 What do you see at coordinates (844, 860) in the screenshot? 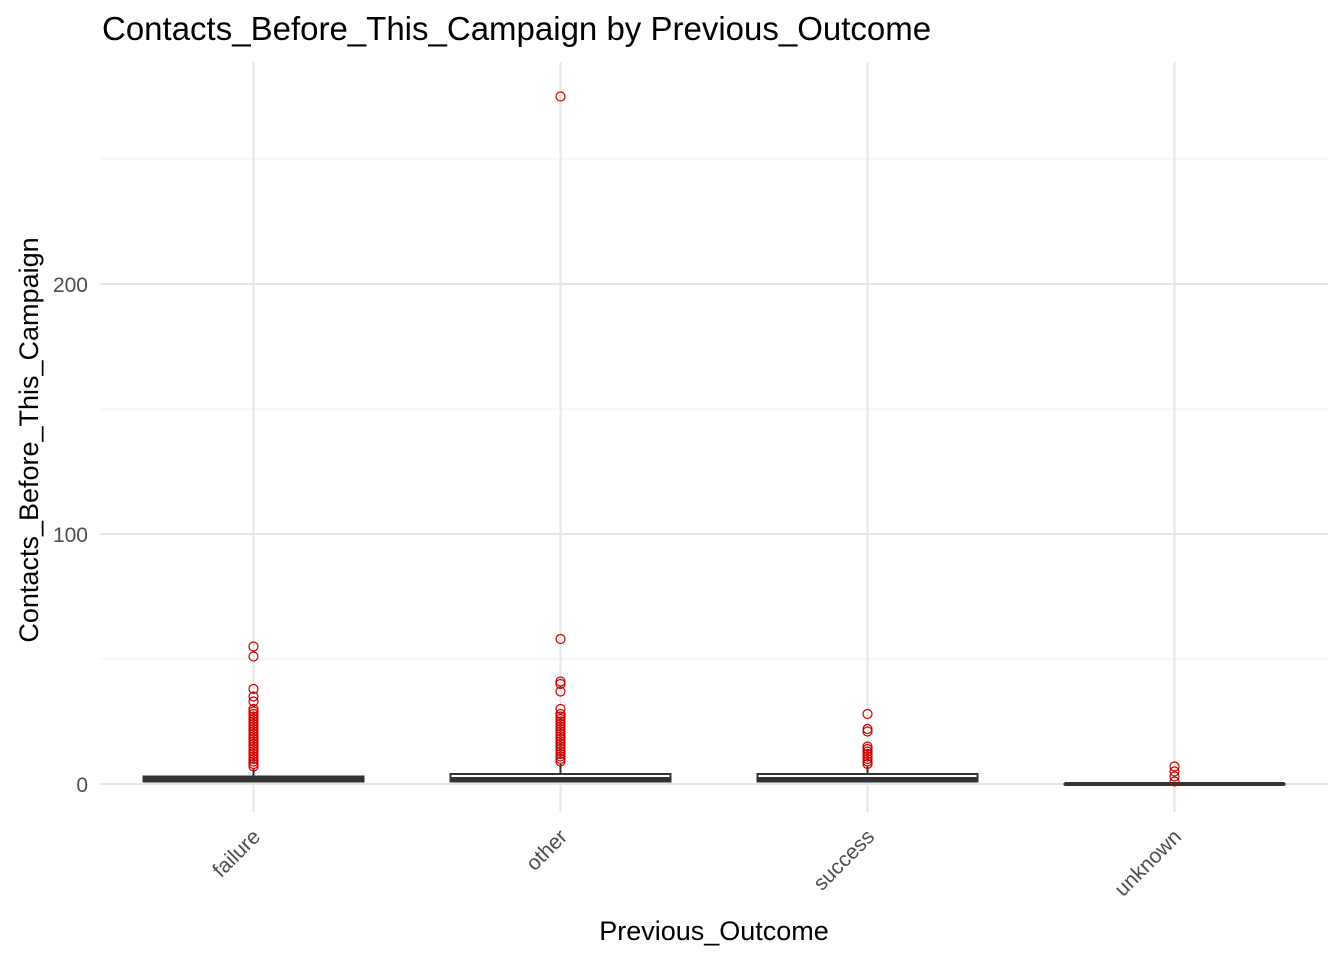
I see `x-tick-label: success` at bounding box center [844, 860].